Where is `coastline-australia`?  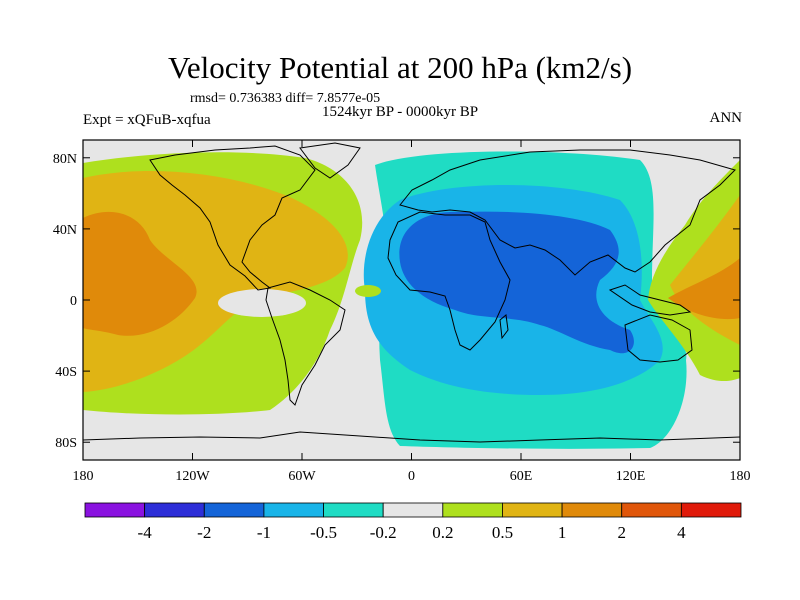 coastline-australia is located at coordinates (658, 338).